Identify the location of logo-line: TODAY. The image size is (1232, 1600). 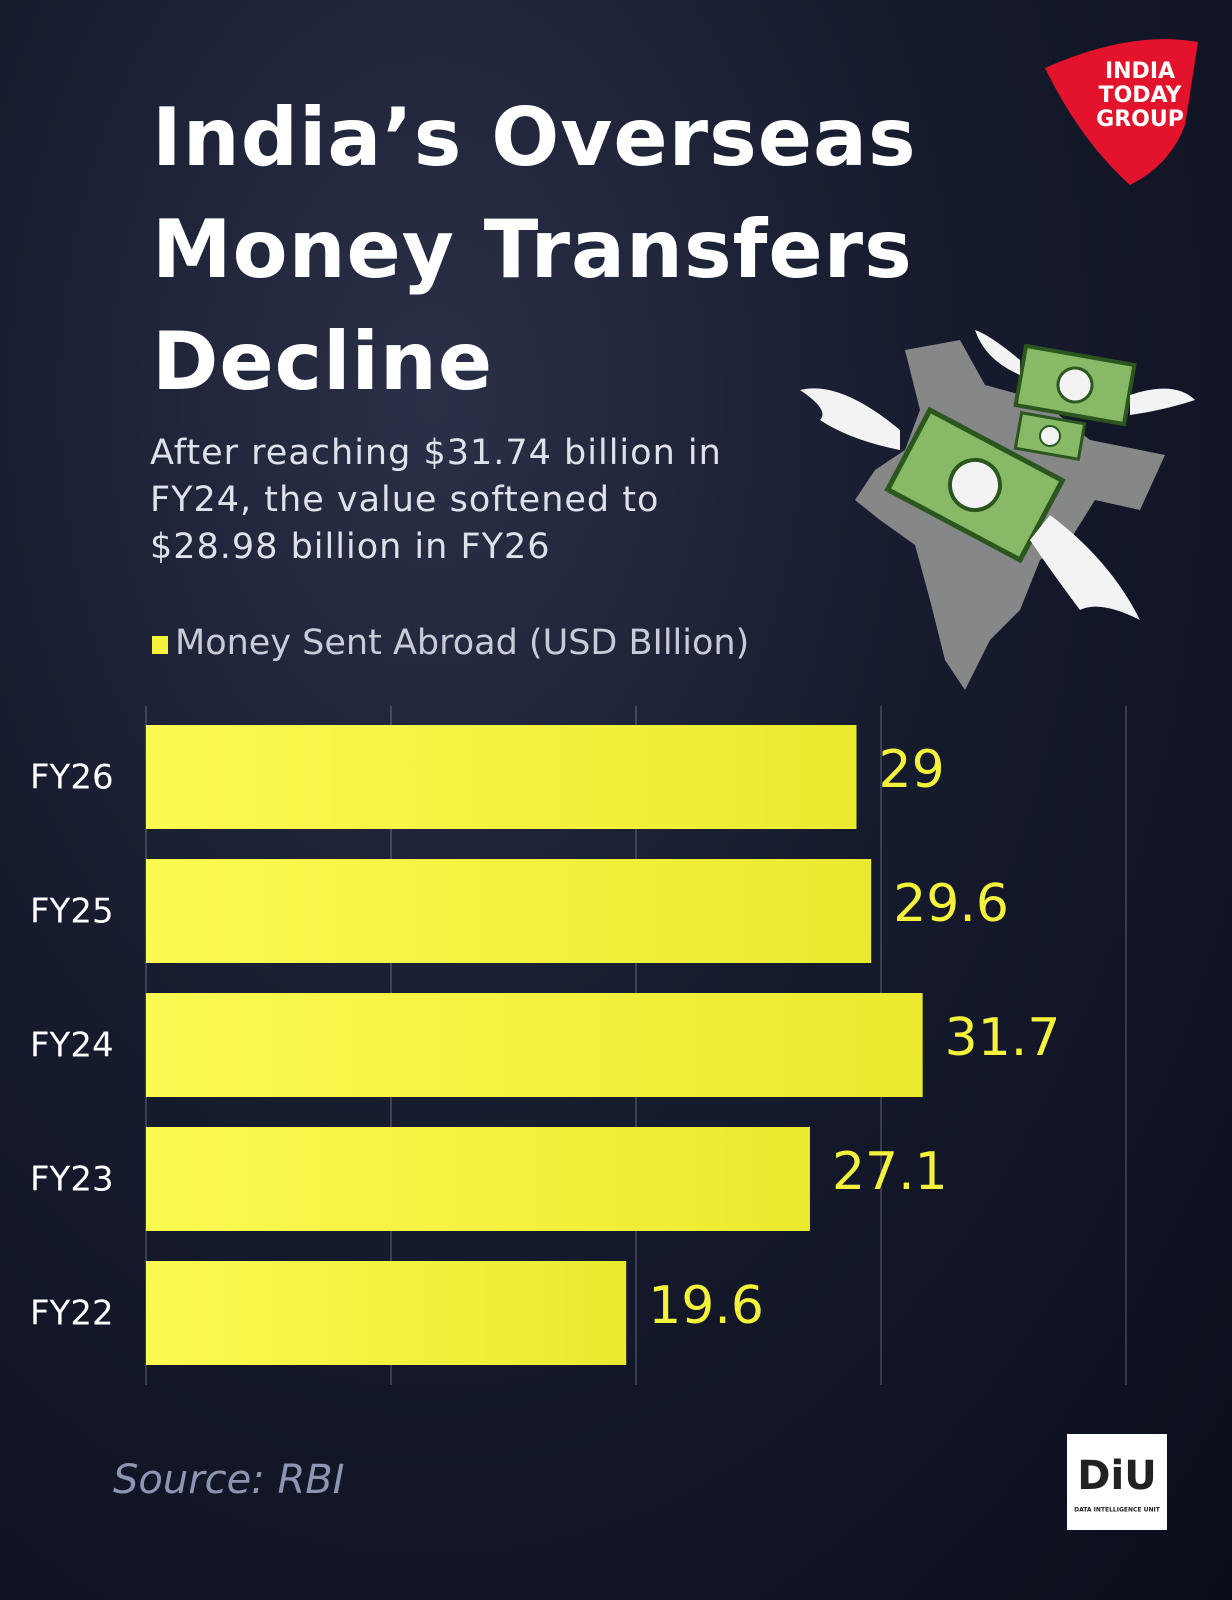
(1141, 95).